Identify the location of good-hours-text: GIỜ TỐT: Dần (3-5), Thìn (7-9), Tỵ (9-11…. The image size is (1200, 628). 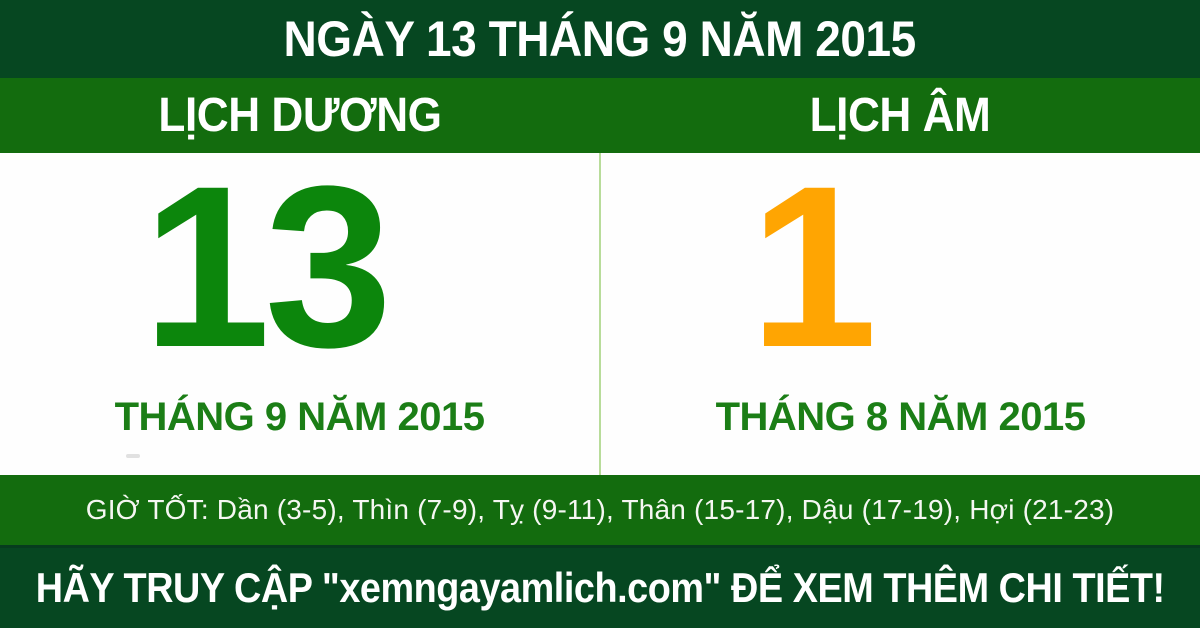
(600, 509).